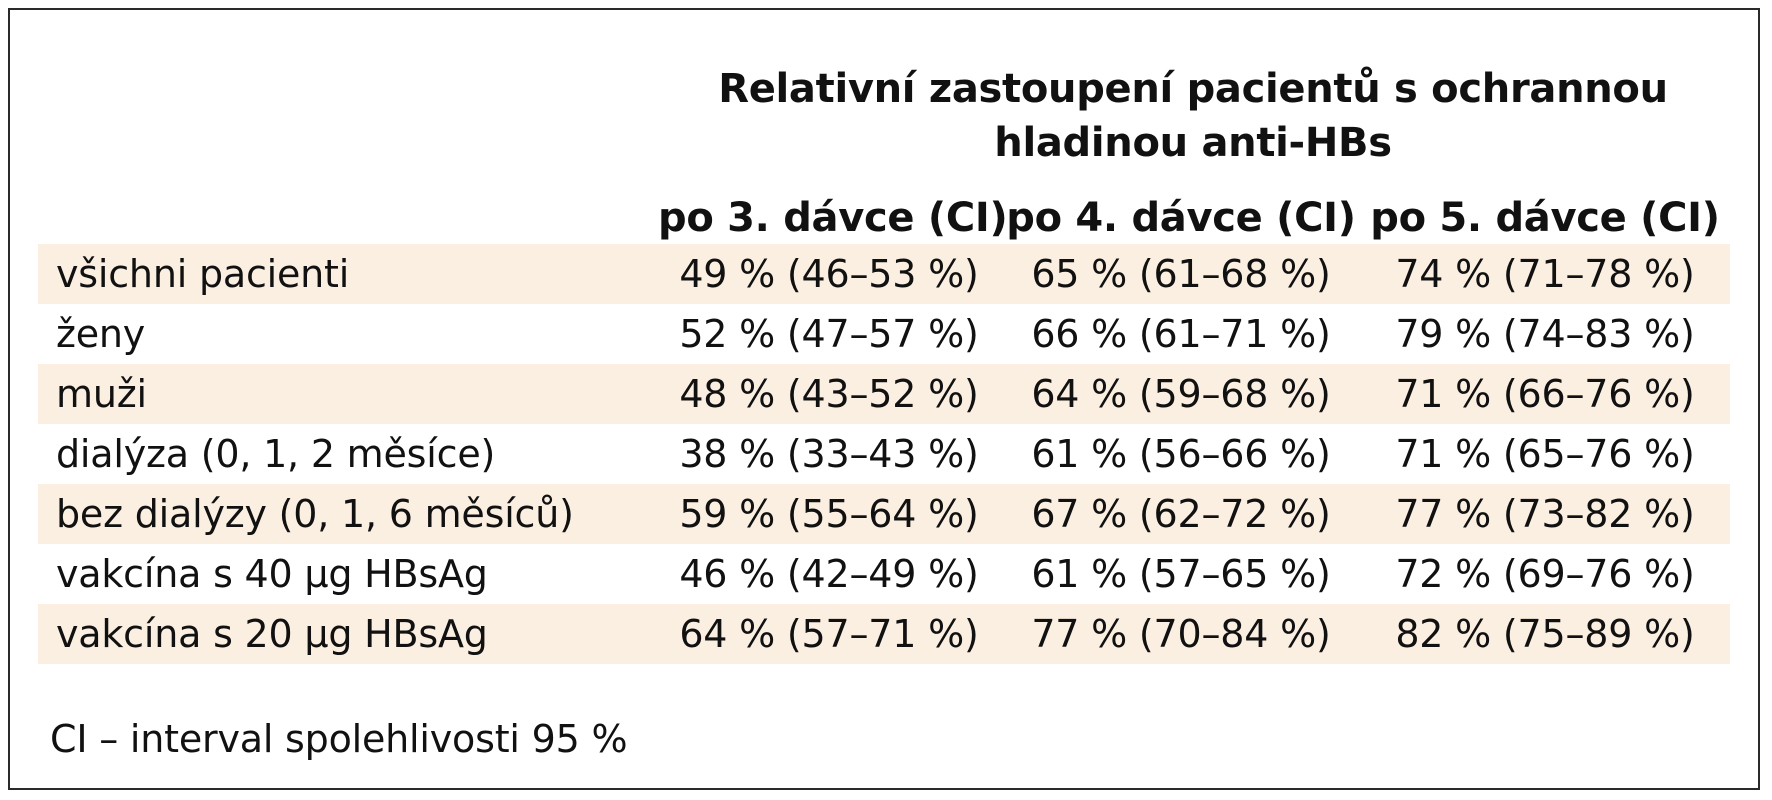  What do you see at coordinates (272, 574) in the screenshot?
I see `row-label: vakcína s 40 µg HBsAg` at bounding box center [272, 574].